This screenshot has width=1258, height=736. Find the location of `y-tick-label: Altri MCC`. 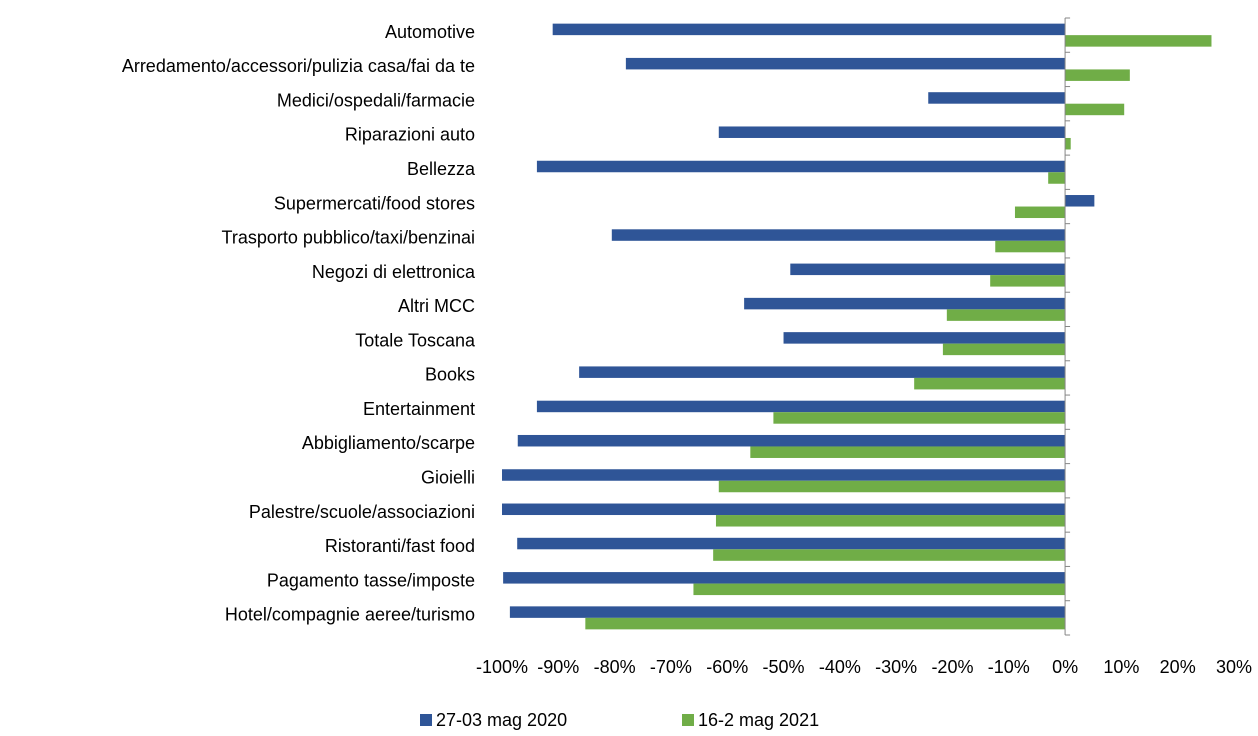

y-tick-label: Altri MCC is located at coordinates (436, 306).